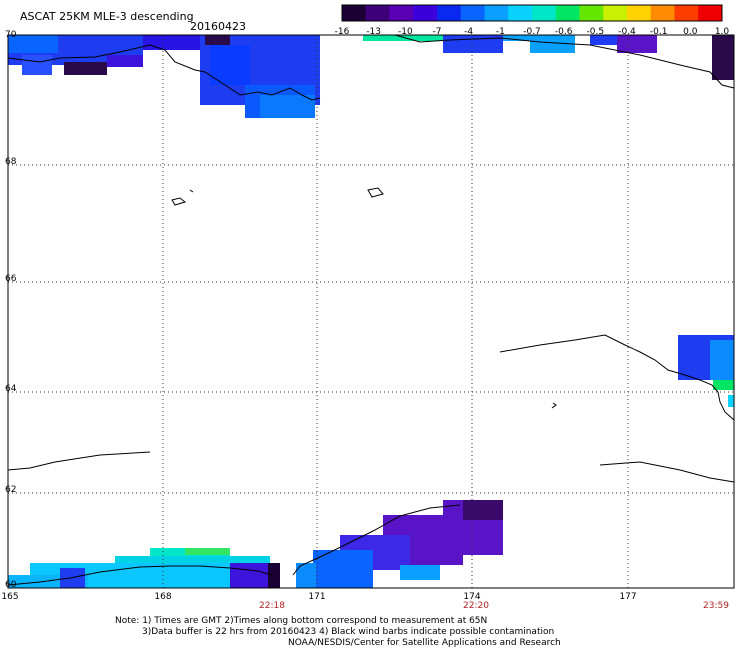  Describe the element at coordinates (11, 35) in the screenshot. I see `lat-label: 70` at that location.